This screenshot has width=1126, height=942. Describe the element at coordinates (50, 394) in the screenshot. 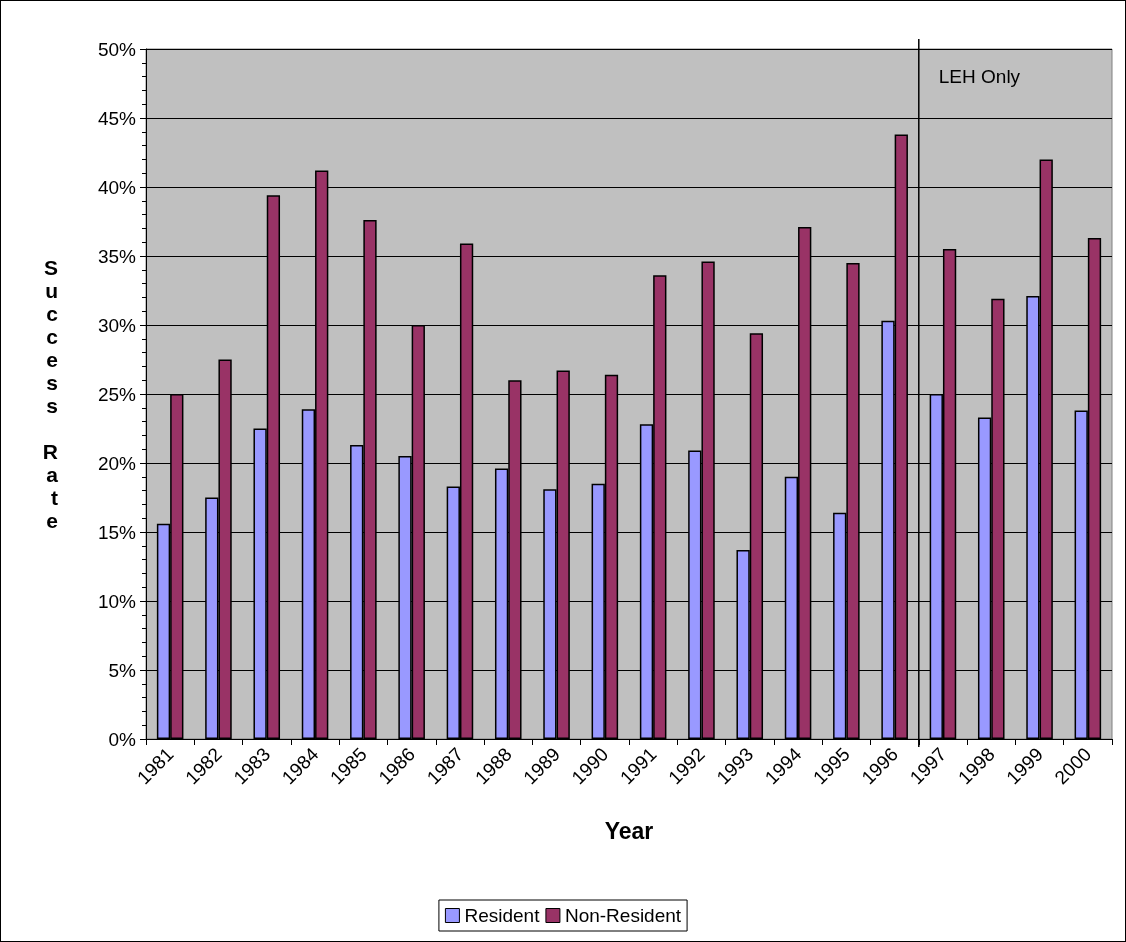

I see `text: Success Rate` at that location.